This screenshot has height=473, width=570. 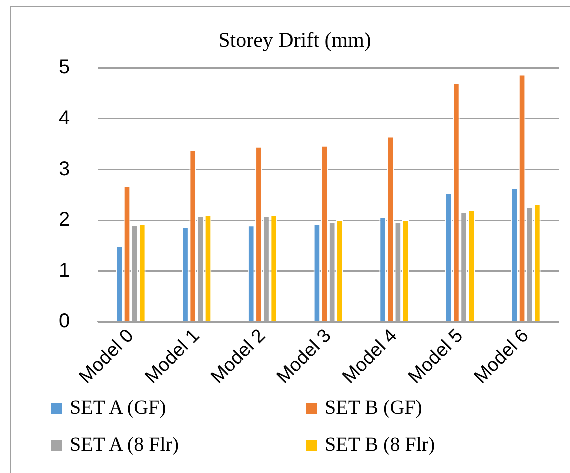 What do you see at coordinates (64, 169) in the screenshot?
I see `y-tick-label: 3` at bounding box center [64, 169].